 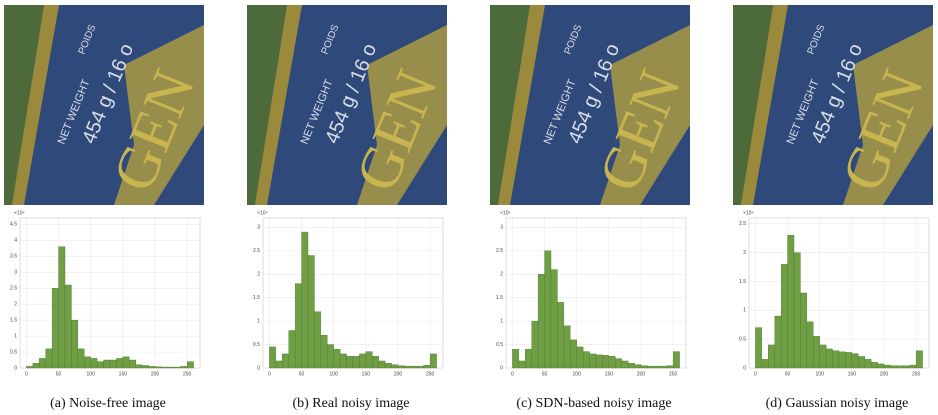 What do you see at coordinates (15, 304) in the screenshot?
I see `y-tick-label: 2` at bounding box center [15, 304].